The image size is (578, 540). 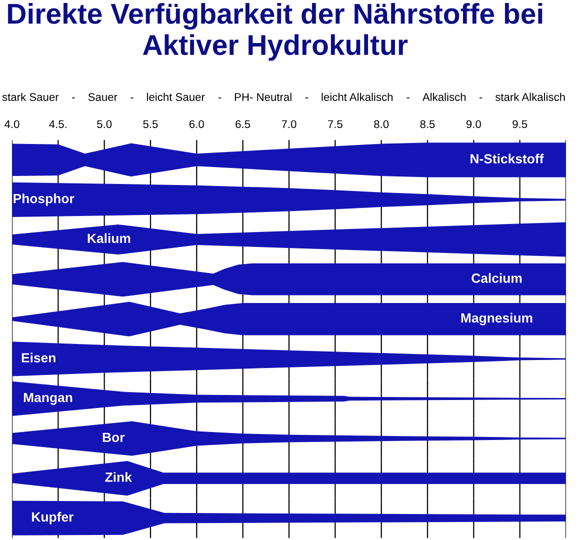 What do you see at coordinates (118, 477) in the screenshot?
I see `series-label: Zink` at bounding box center [118, 477].